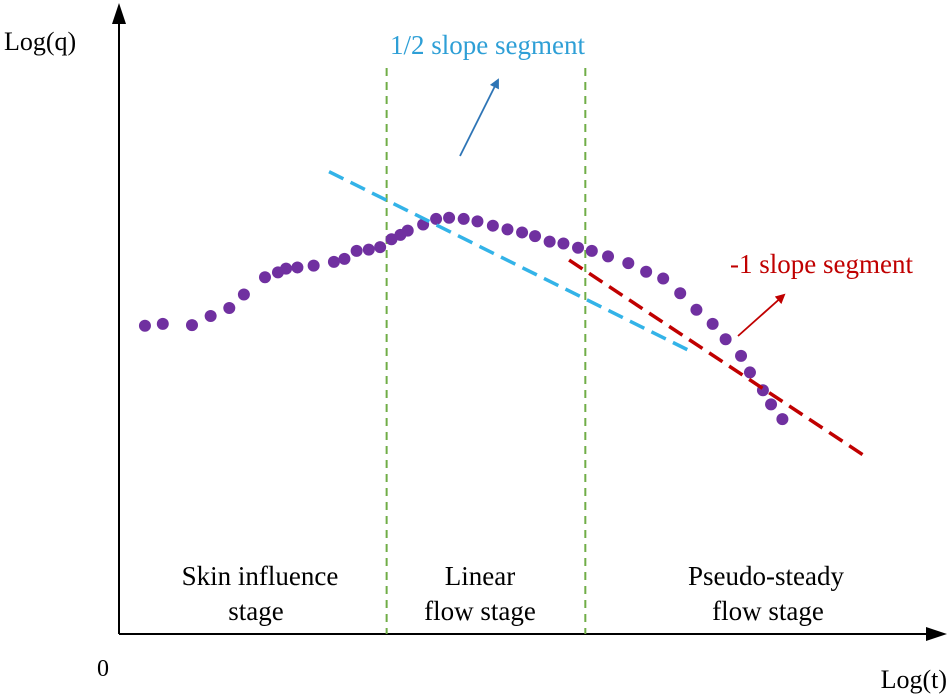  What do you see at coordinates (719, 359) in the screenshot?
I see `minus-one-slope-segment-line` at bounding box center [719, 359].